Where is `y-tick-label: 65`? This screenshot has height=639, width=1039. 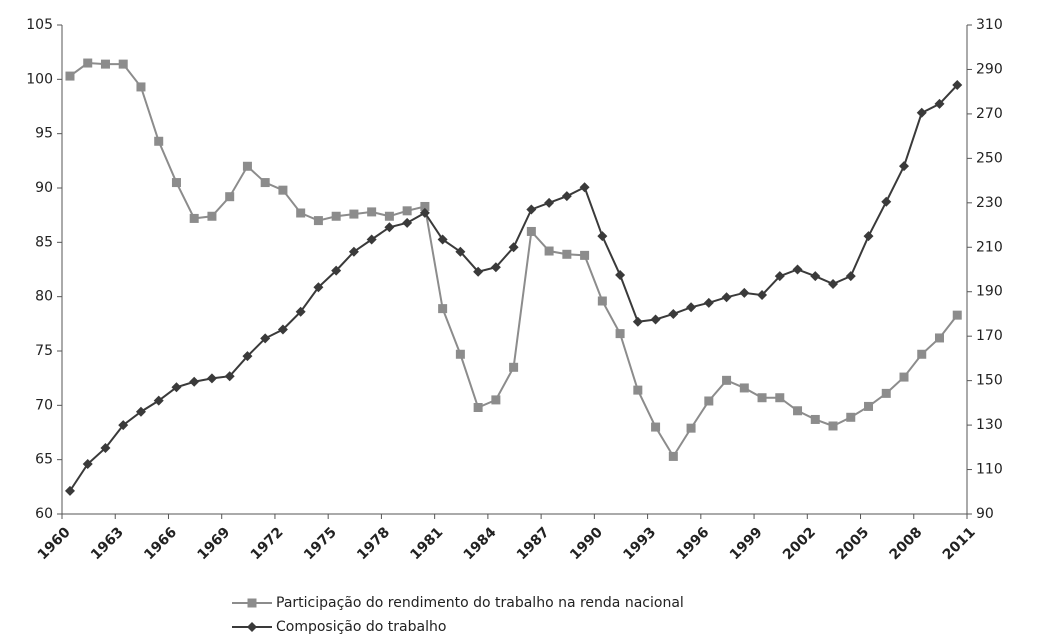
y-tick-label: 65 is located at coordinates (44, 460).